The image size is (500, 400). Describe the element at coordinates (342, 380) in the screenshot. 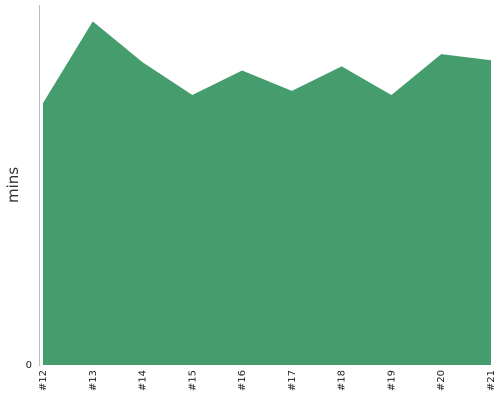

I see `x-tick-label-6: #18` at that location.